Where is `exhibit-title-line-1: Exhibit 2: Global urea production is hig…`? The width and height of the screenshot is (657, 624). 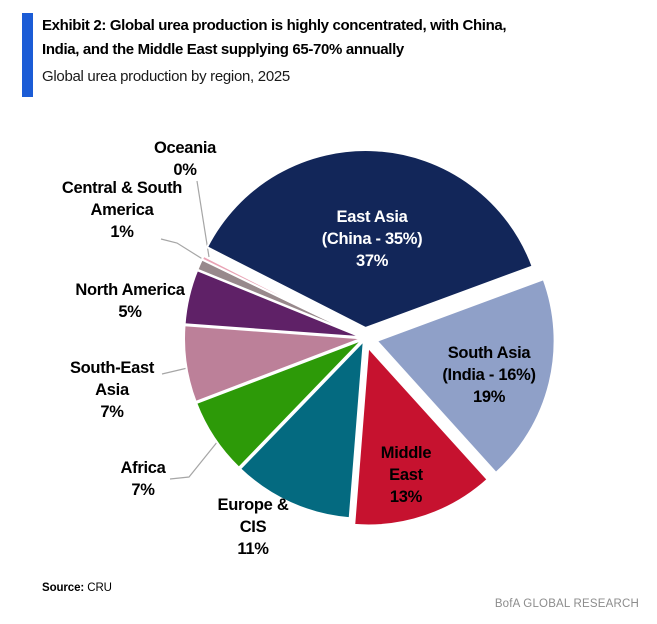
exhibit-title-line-1: Exhibit 2: Global urea production is hig… is located at coordinates (274, 25).